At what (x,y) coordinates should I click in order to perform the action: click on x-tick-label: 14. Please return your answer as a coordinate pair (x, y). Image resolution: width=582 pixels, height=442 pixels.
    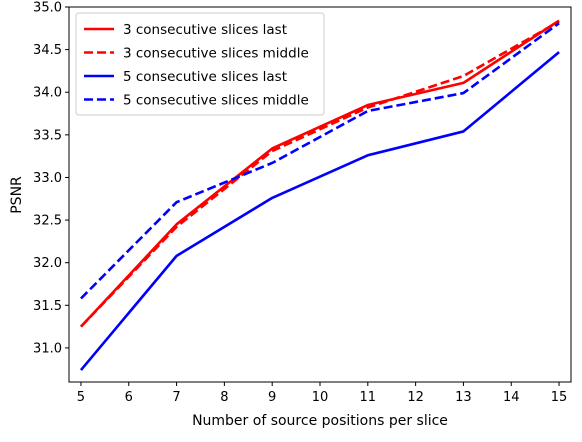
    Looking at the image, I should click on (511, 397).